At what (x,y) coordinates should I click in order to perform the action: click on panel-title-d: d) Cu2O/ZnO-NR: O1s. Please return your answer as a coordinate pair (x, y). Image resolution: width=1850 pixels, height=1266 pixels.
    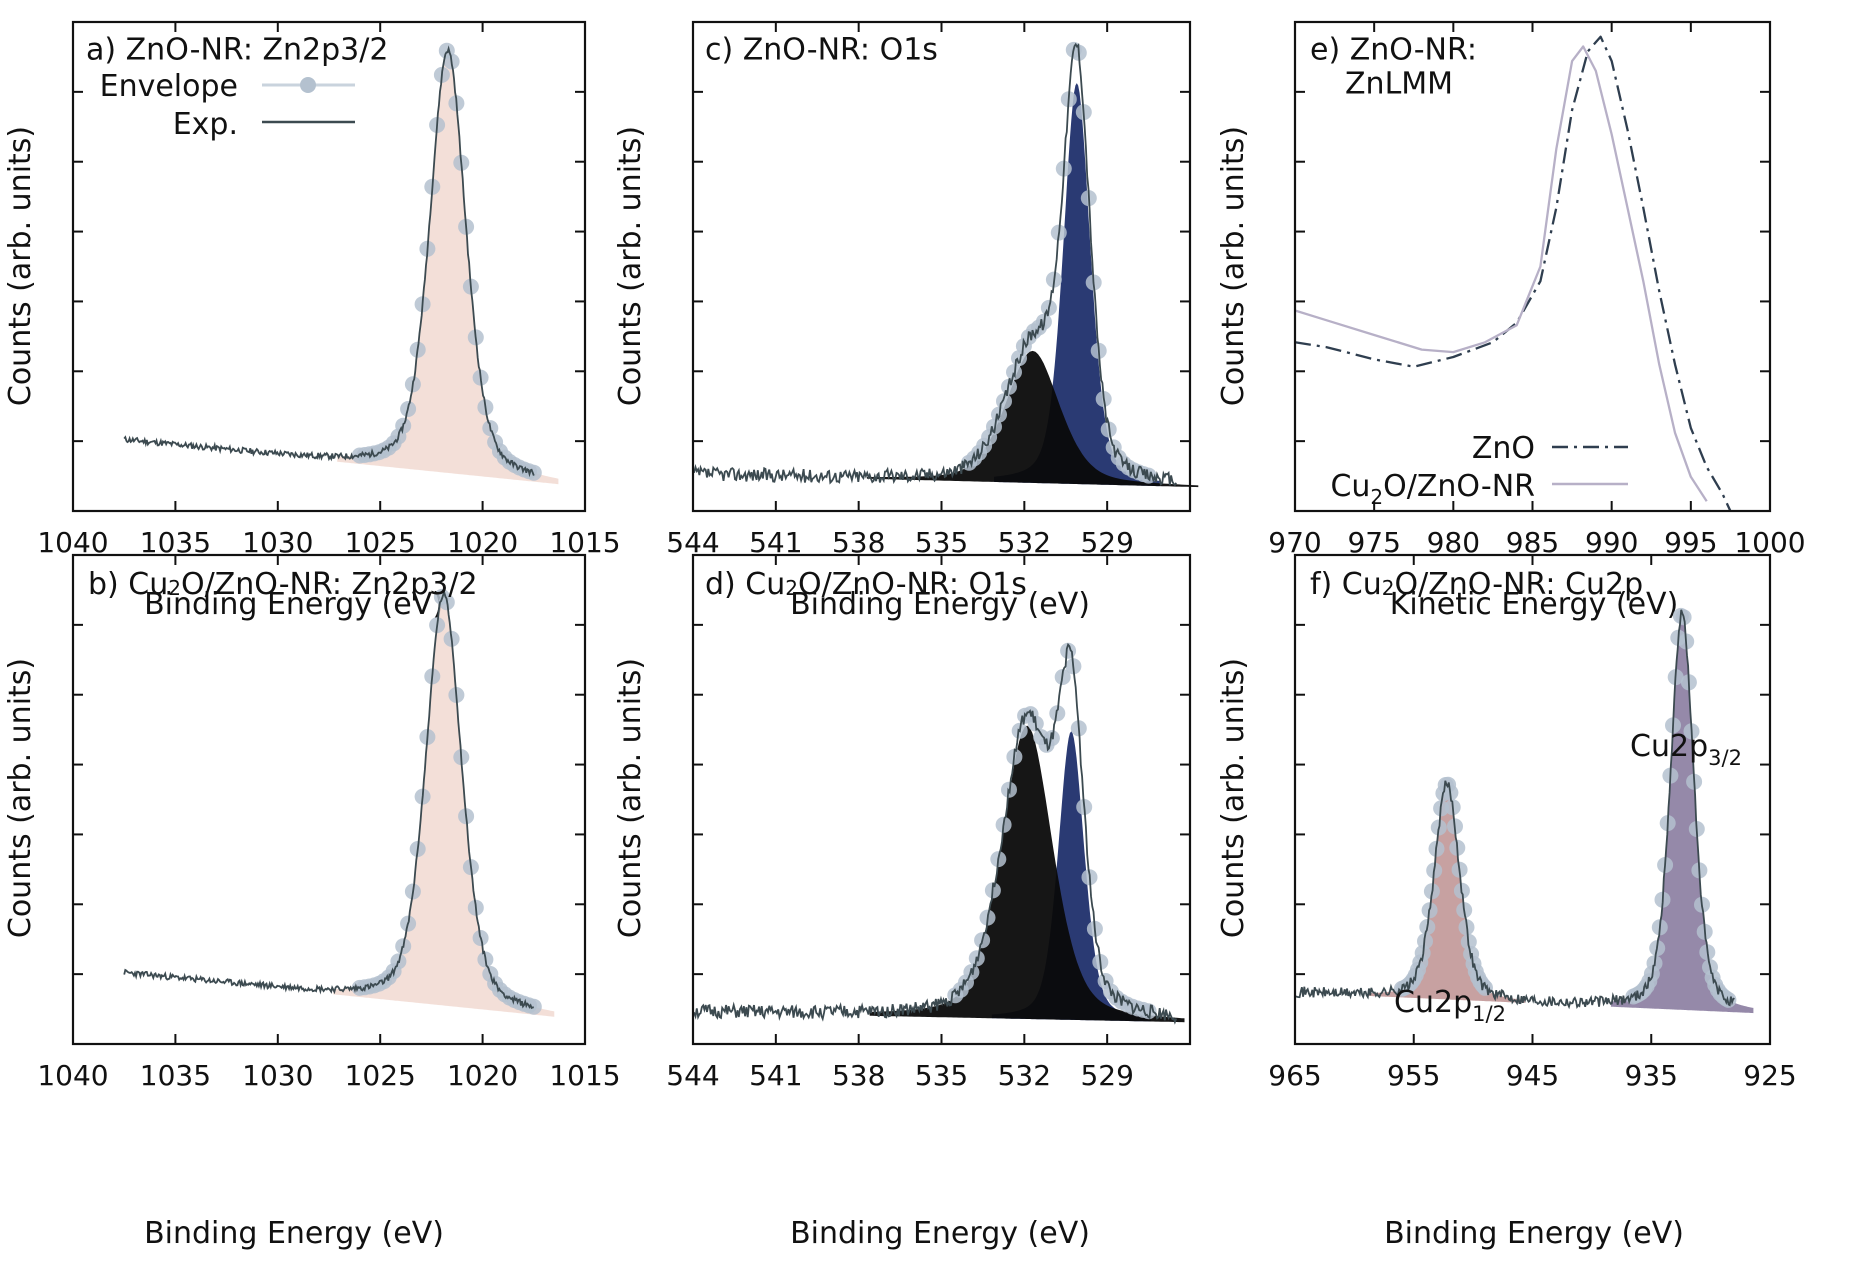
    Looking at the image, I should click on (866, 584).